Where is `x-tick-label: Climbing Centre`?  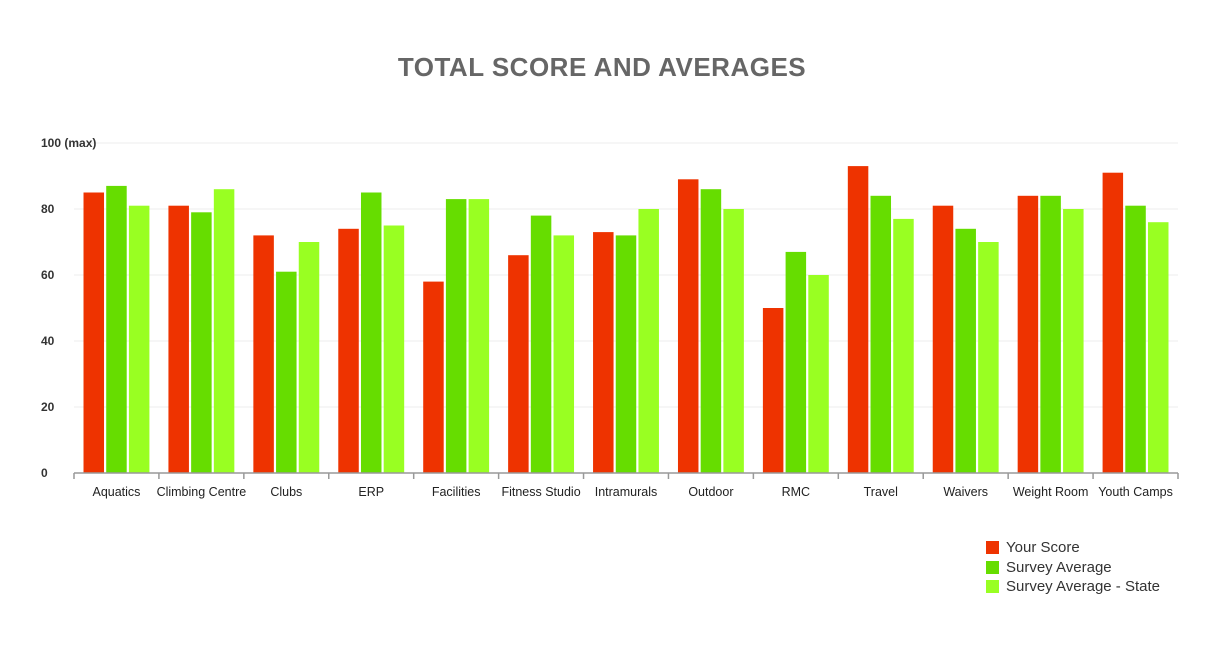
x-tick-label: Climbing Centre is located at coordinates (202, 492).